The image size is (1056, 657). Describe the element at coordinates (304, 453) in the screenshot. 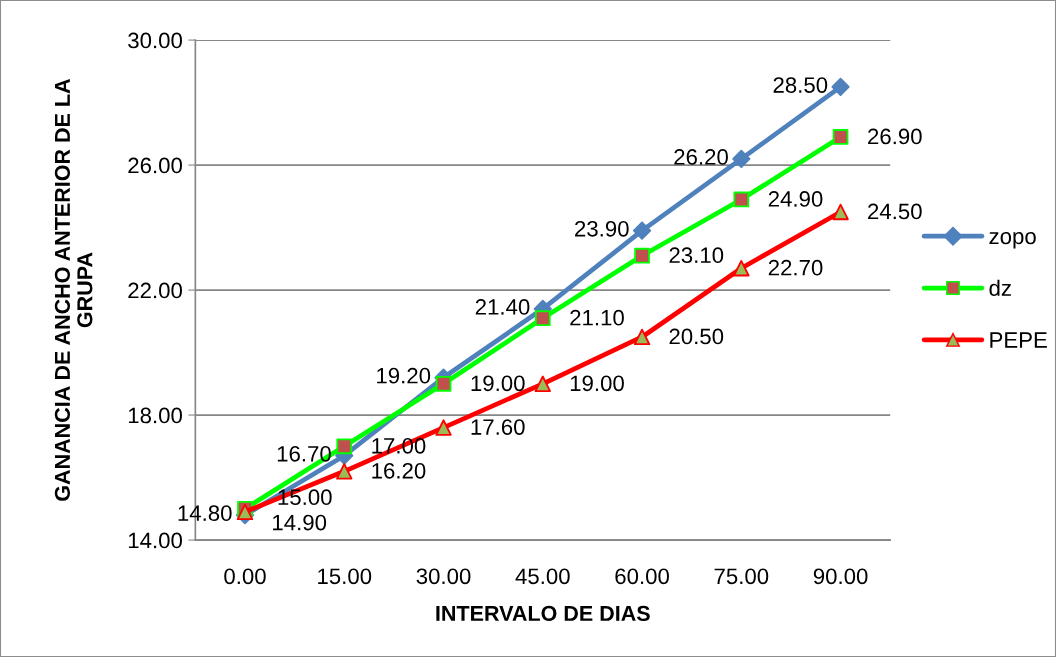

I see `data-label: 16.70` at that location.